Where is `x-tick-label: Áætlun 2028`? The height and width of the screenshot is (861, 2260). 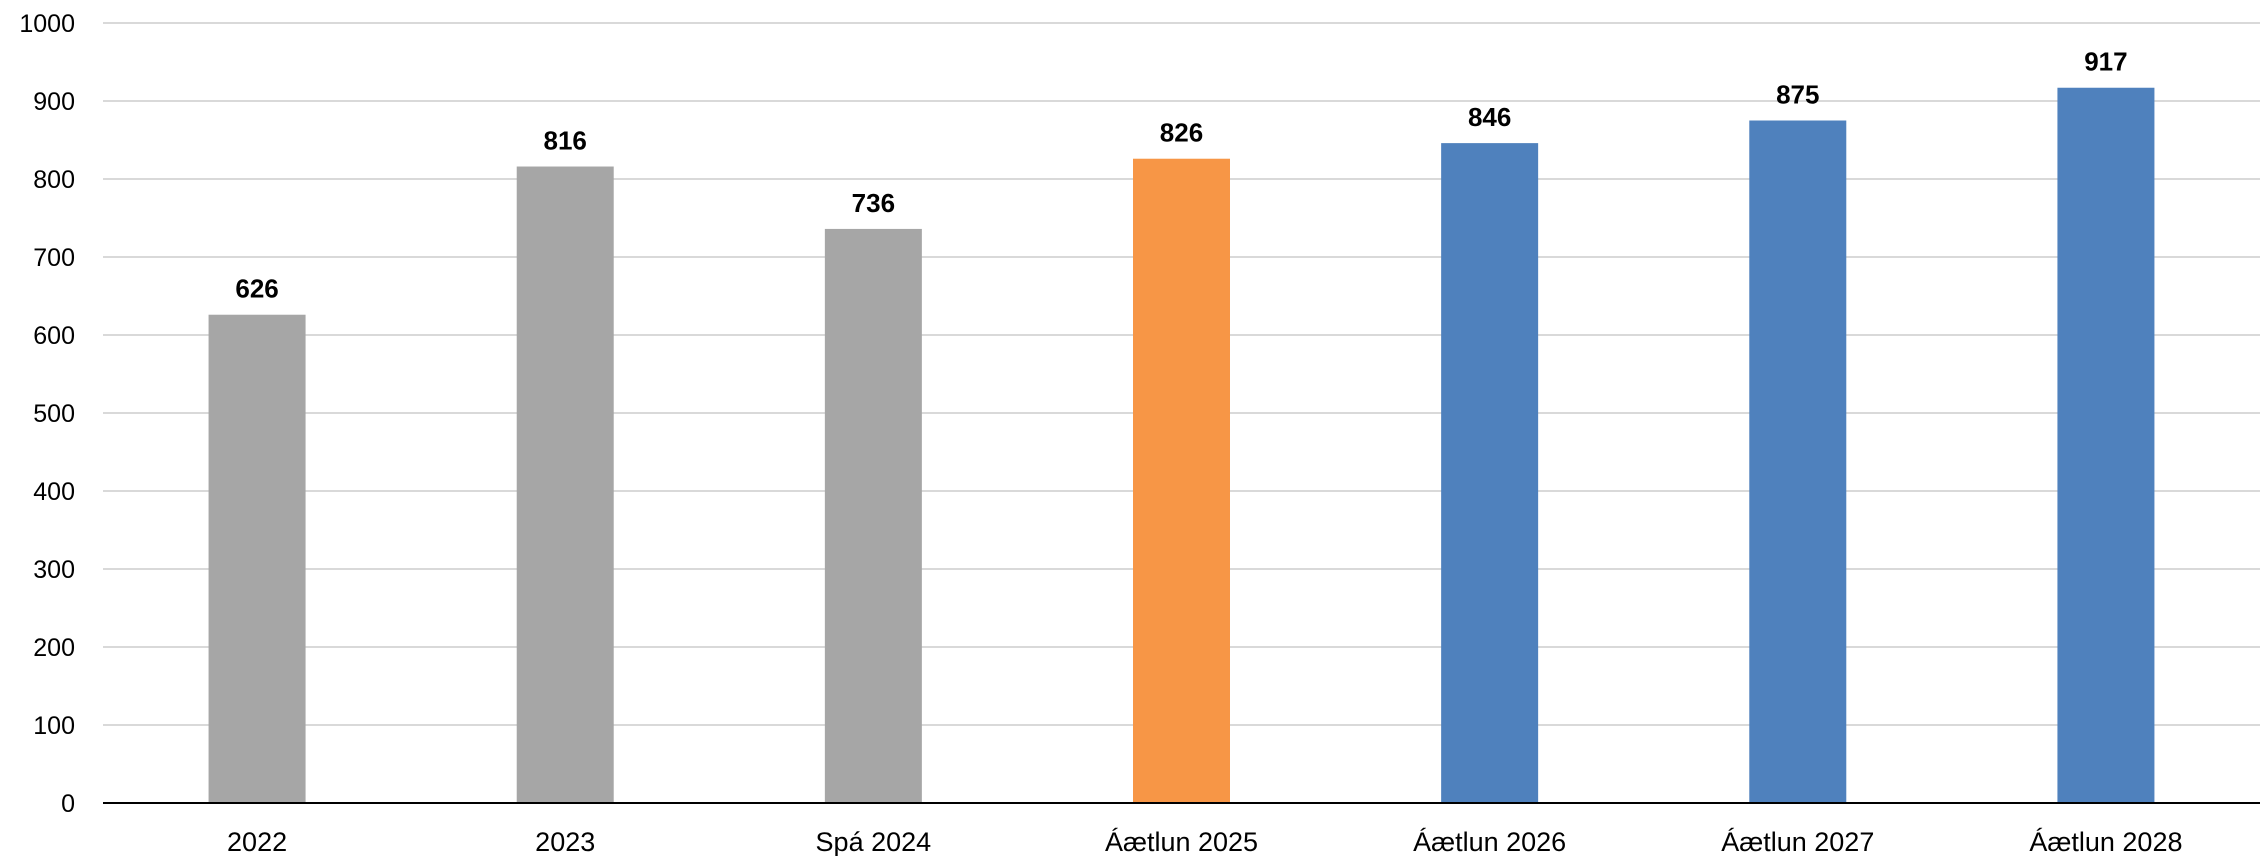
x-tick-label: Áætlun 2028 is located at coordinates (2105, 841).